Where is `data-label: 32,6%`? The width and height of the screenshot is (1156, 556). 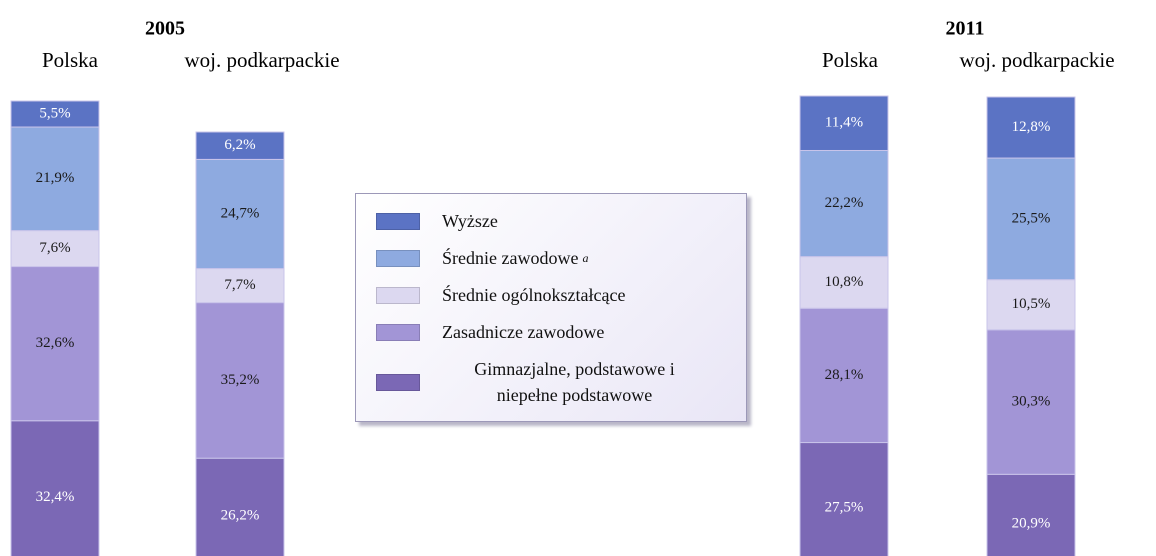 data-label: 32,6% is located at coordinates (55, 343).